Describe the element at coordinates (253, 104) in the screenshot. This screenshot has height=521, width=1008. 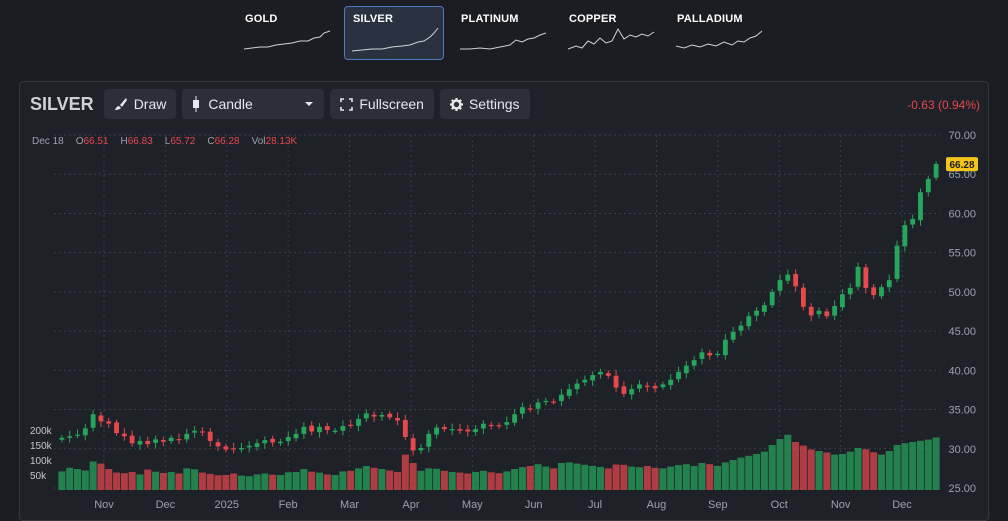
I see `chart-type-select: Candle` at that location.